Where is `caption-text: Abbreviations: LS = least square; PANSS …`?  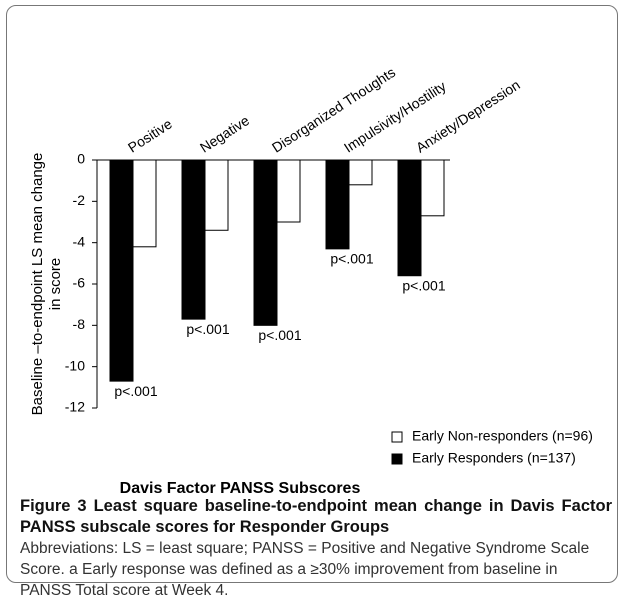 caption-text: Abbreviations: LS = least square; PANSS … is located at coordinates (305, 569).